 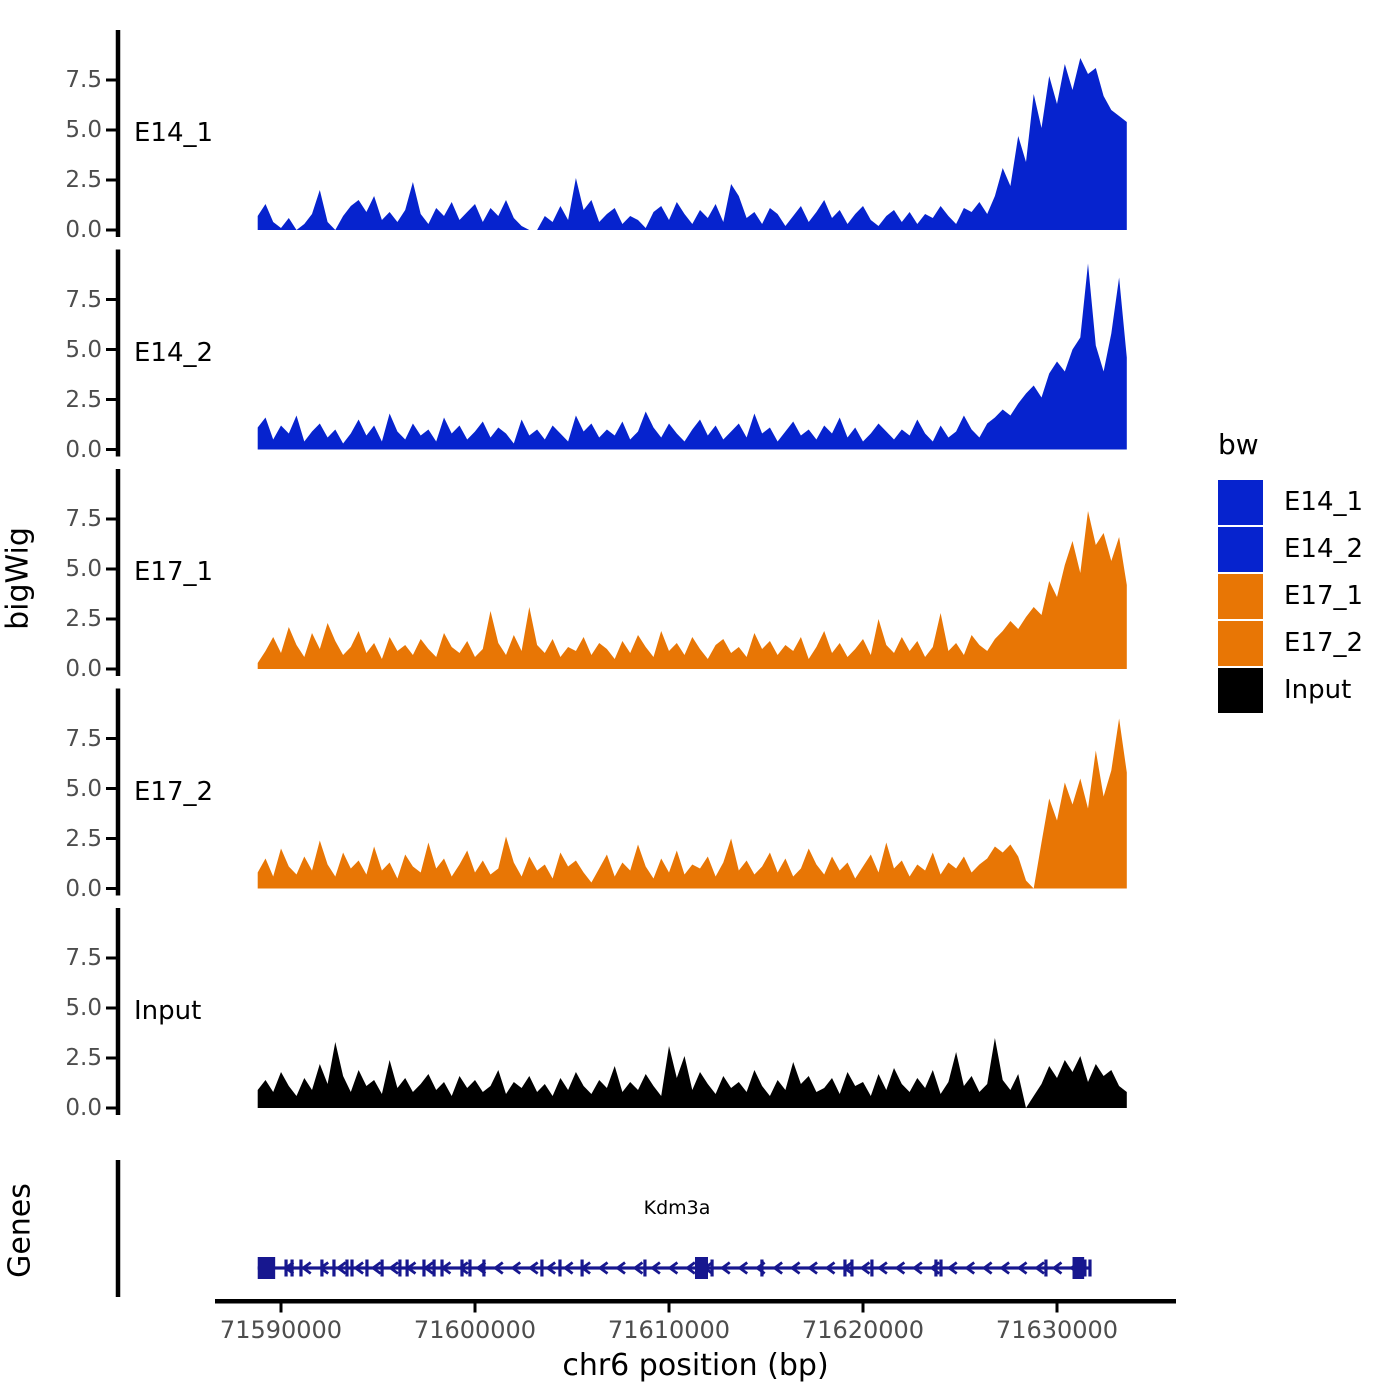 I want to click on y-tick-label-E17_2-7.5: 7.5, so click(x=83, y=738).